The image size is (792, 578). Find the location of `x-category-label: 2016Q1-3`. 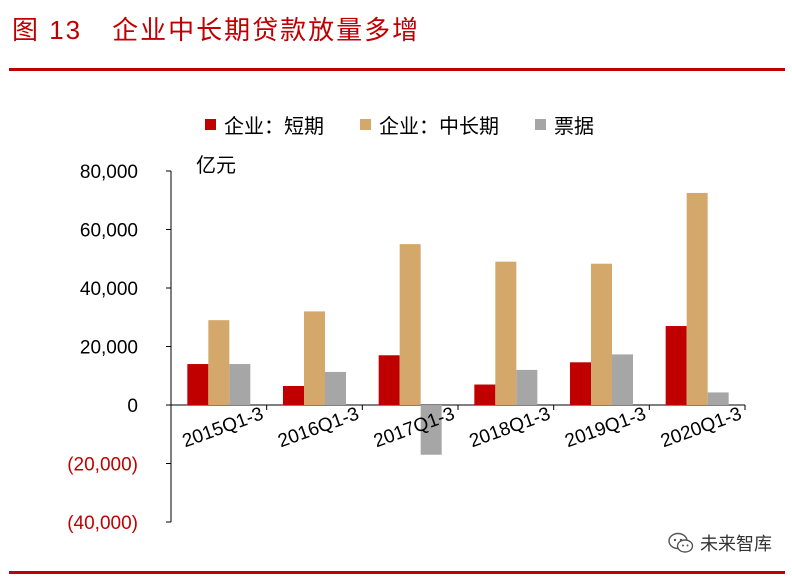

x-category-label: 2016Q1-3 is located at coordinates (318, 428).